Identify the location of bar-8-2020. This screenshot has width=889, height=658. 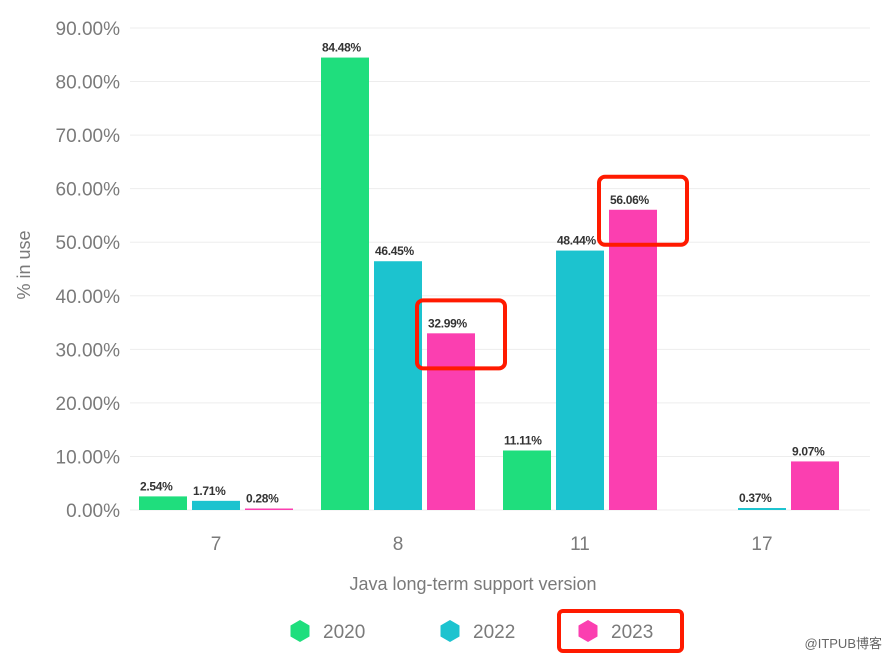
(345, 283).